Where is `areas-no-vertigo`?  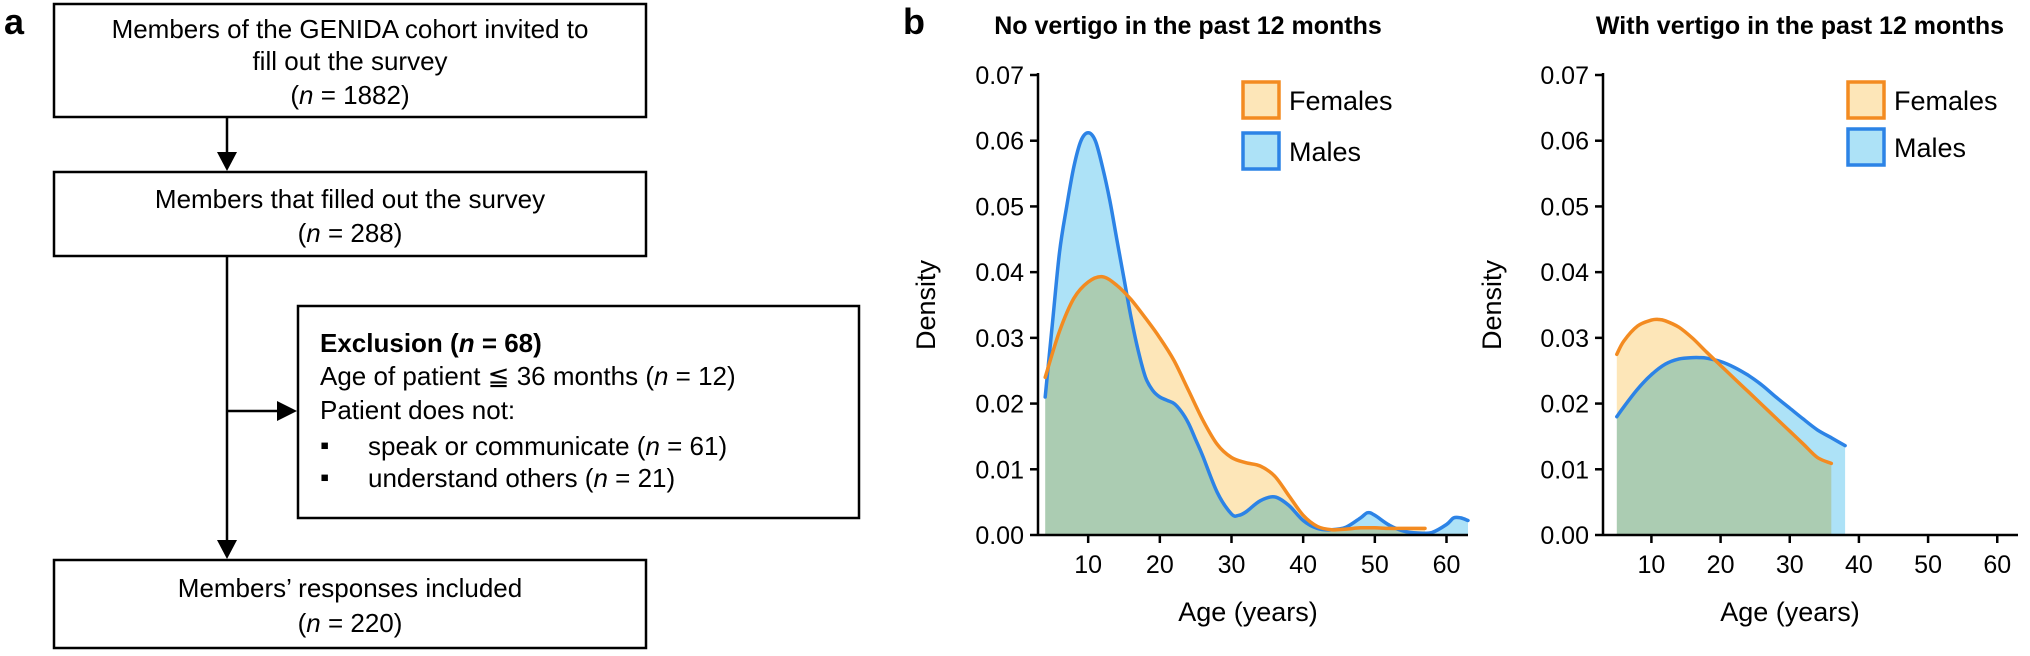
areas-no-vertigo is located at coordinates (1256, 334).